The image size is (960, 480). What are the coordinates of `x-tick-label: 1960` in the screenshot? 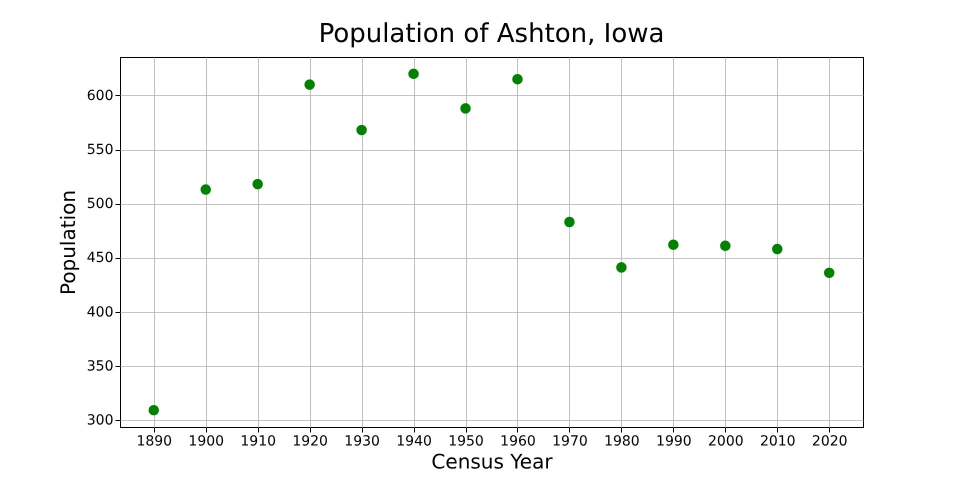 It's located at (518, 442).